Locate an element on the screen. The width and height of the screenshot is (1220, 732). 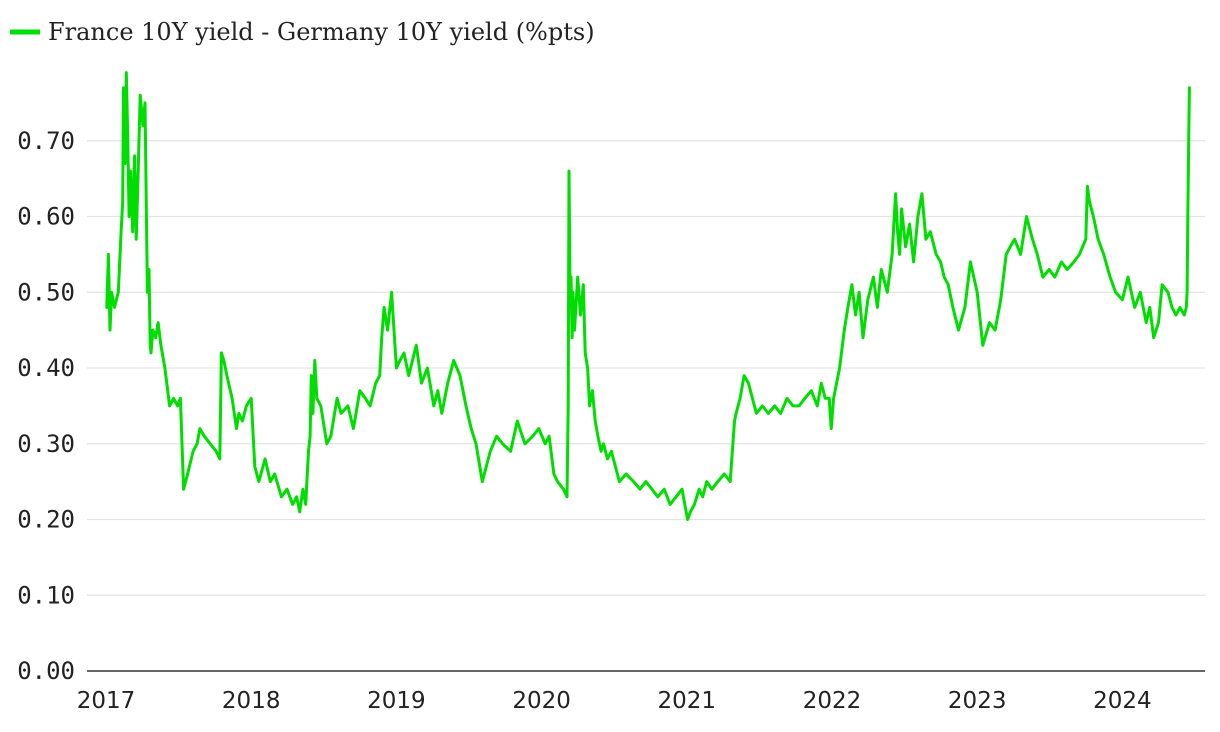
y-tick-label: 0.50 is located at coordinates (46, 292).